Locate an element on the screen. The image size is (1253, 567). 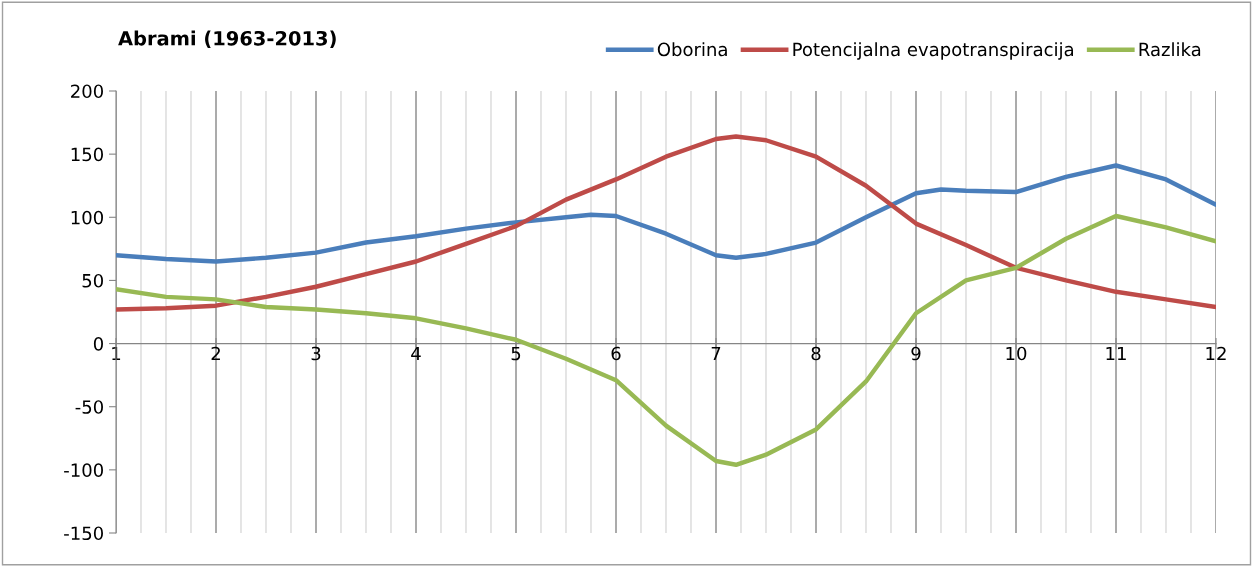
y-tick-label: -100 is located at coordinates (83, 470).